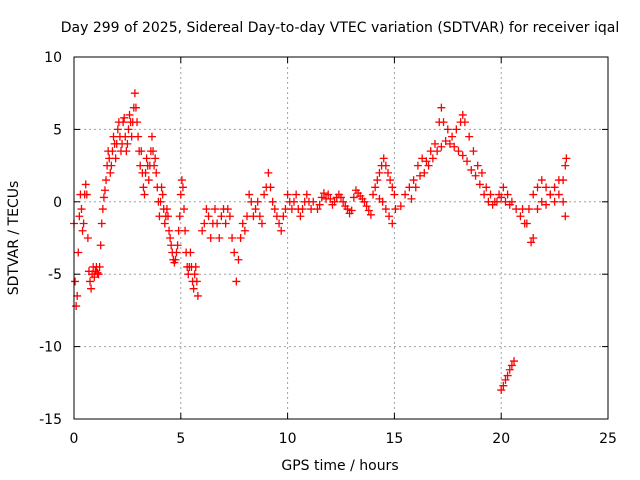 This screenshot has width=640, height=480. Describe the element at coordinates (57, 203) in the screenshot. I see `y-tick-label: 0` at that location.